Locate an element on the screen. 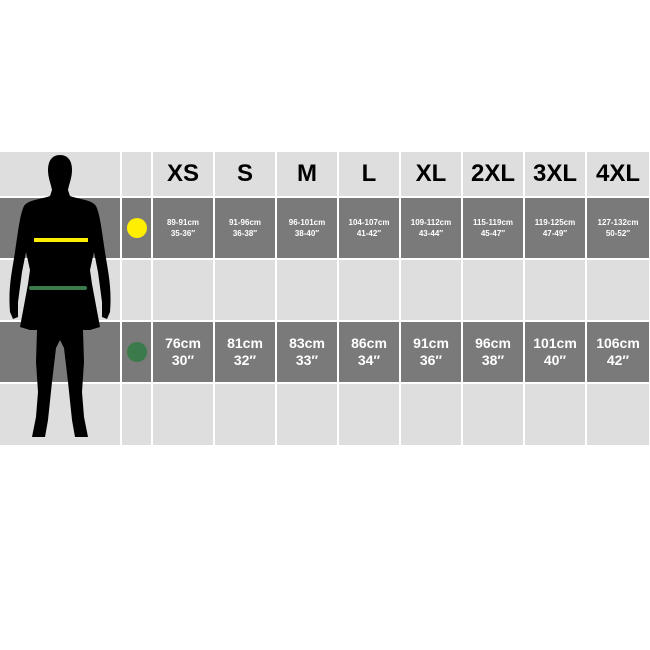  waist-inches: 34″ is located at coordinates (369, 360).